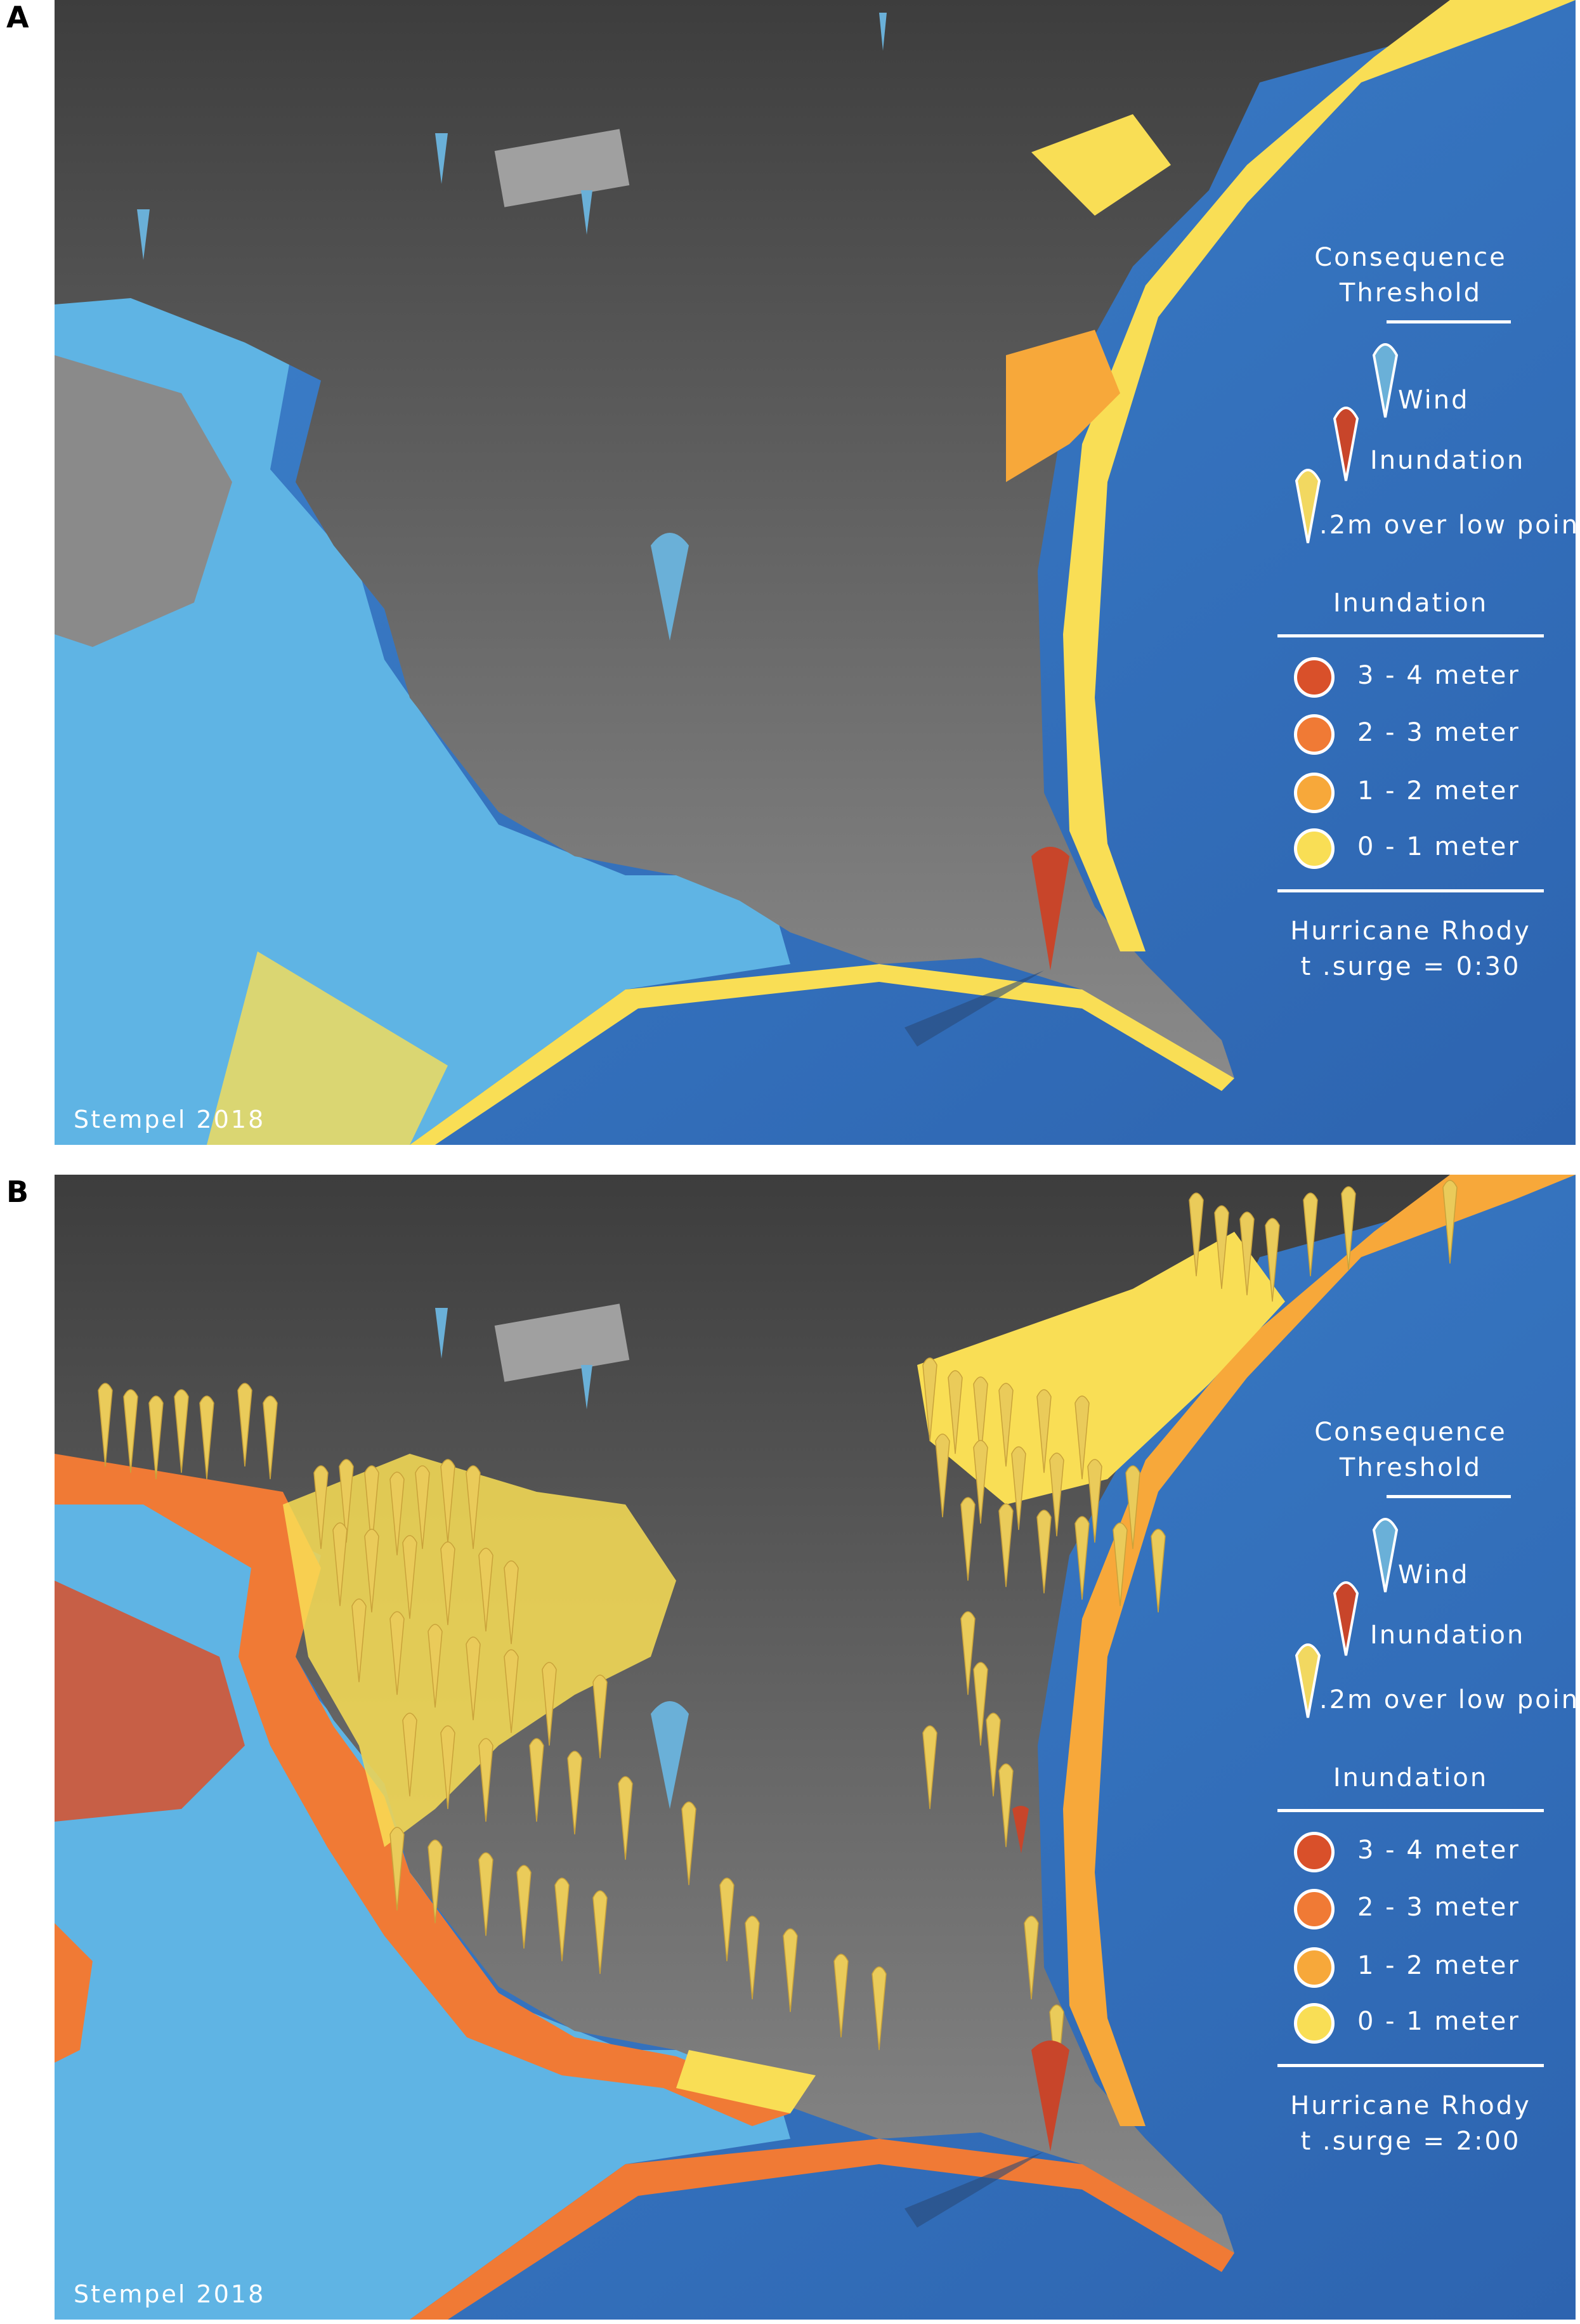 The image size is (1580, 2324). What do you see at coordinates (17, 1192) in the screenshot?
I see `panel-b-letter: B` at bounding box center [17, 1192].